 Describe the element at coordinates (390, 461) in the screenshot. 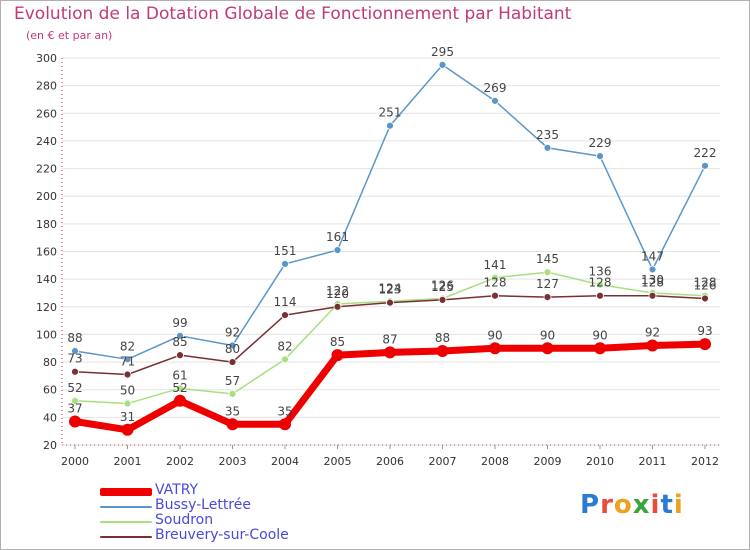

I see `x-tick-label-2006: 2006` at that location.